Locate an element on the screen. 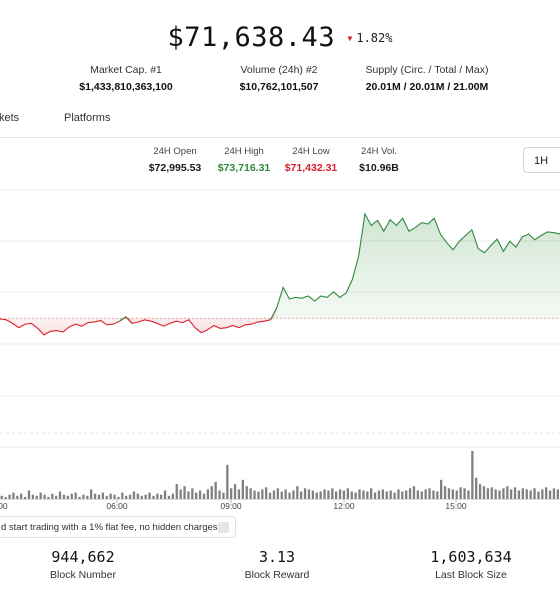 The height and width of the screenshot is (600, 560). stat-label: Supply (Circ. / Total / Max) is located at coordinates (427, 70).